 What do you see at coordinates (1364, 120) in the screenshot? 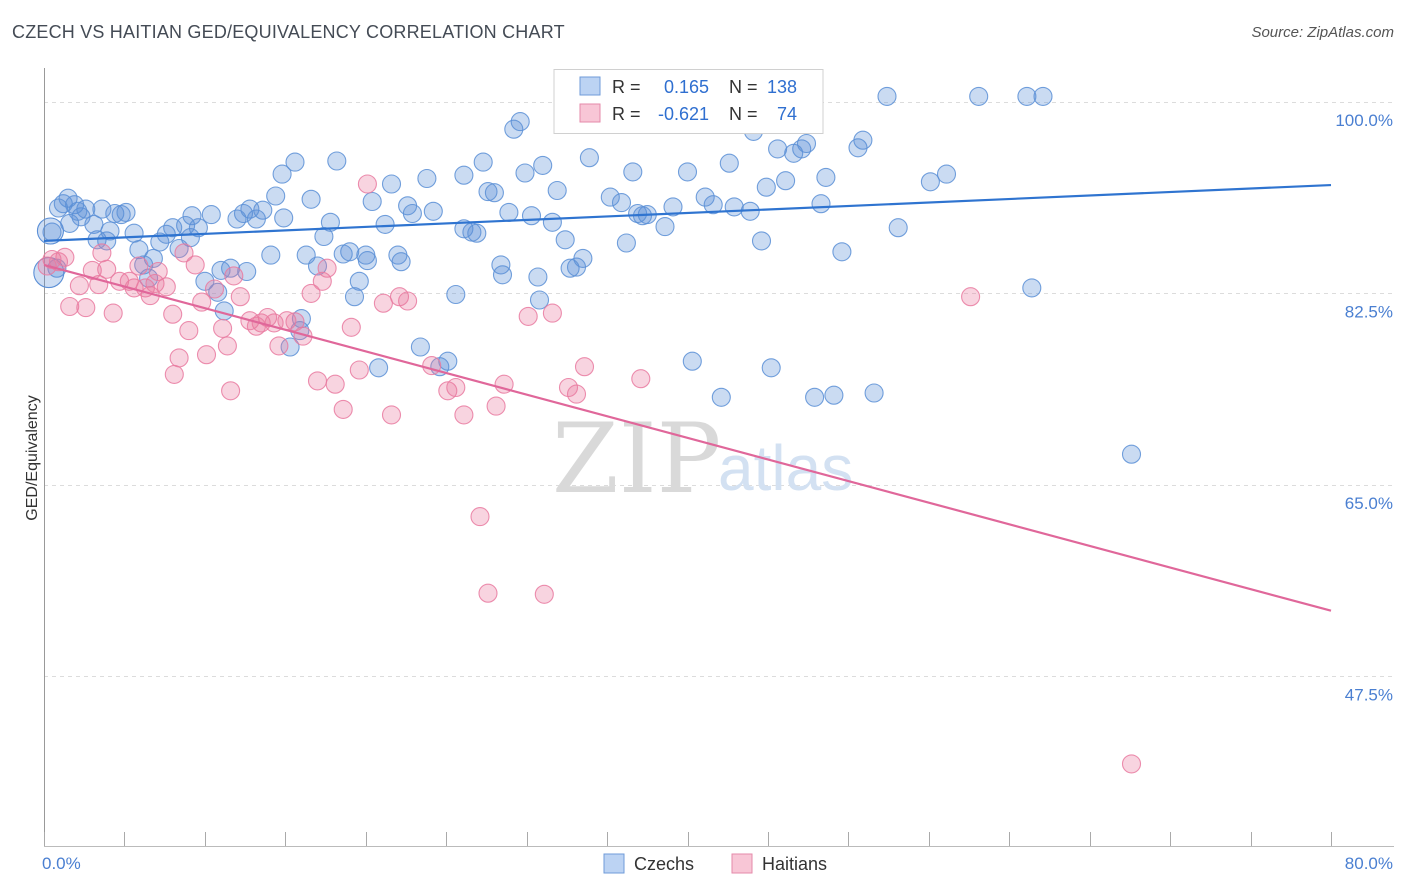
I see `y-tick-label-3: 100.0%` at bounding box center [1364, 120].